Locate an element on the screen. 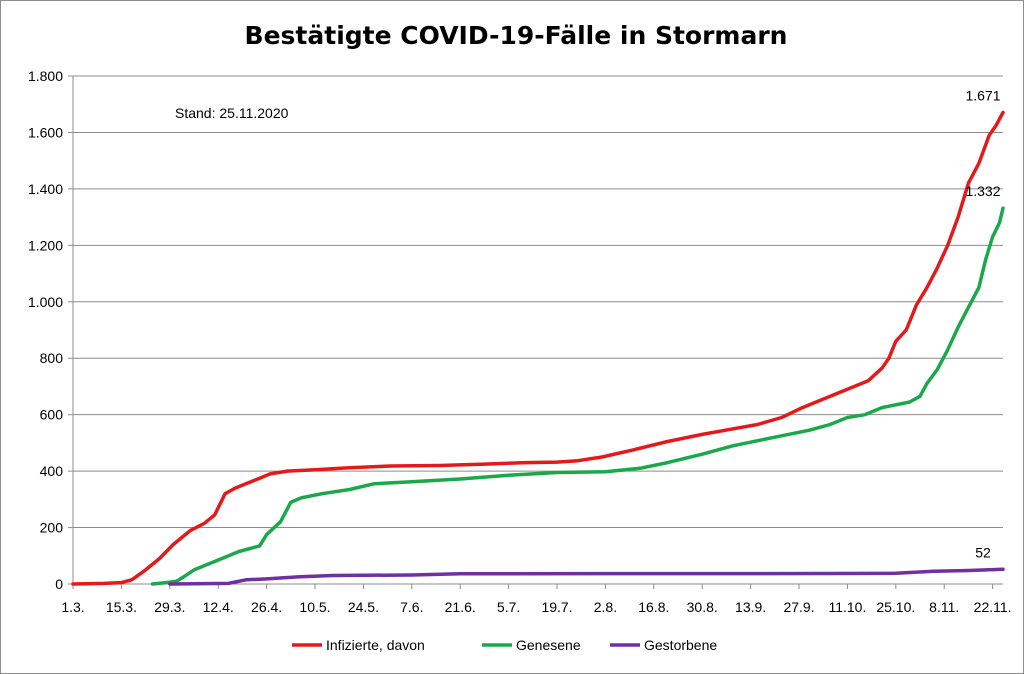 The width and height of the screenshot is (1024, 674). x-tick-label: 8.11. is located at coordinates (944, 607).